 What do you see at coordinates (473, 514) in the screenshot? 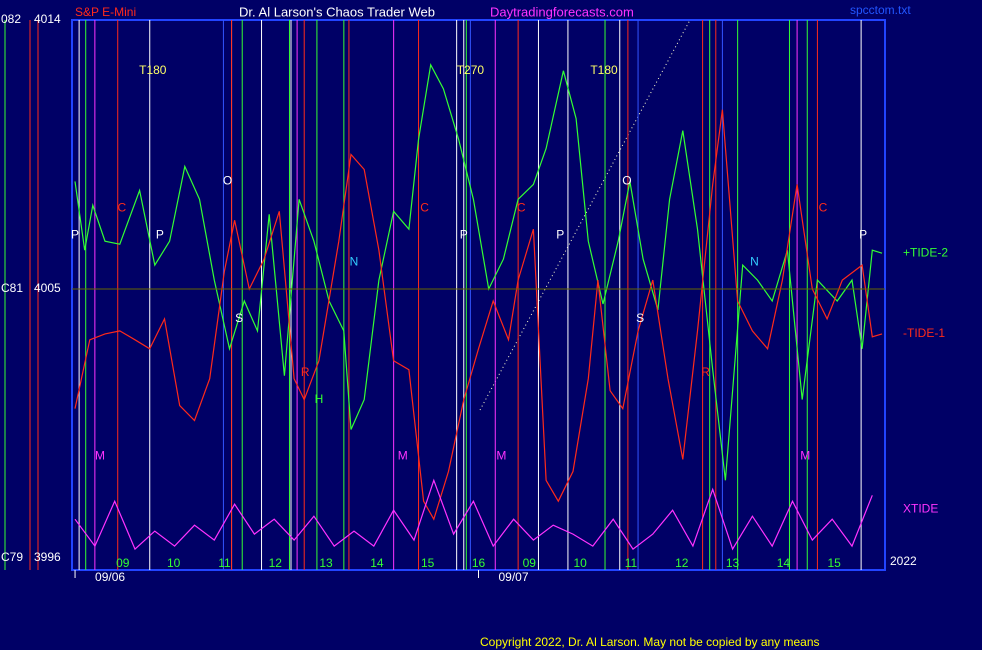
I see `series-line` at bounding box center [473, 514].